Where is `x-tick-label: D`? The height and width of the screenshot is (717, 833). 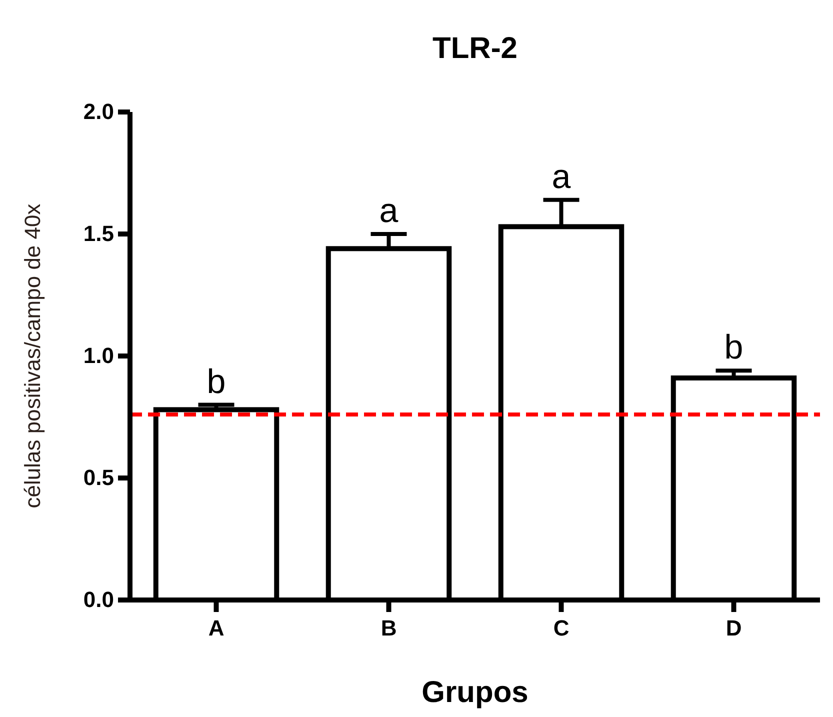
x-tick-label: D is located at coordinates (734, 628).